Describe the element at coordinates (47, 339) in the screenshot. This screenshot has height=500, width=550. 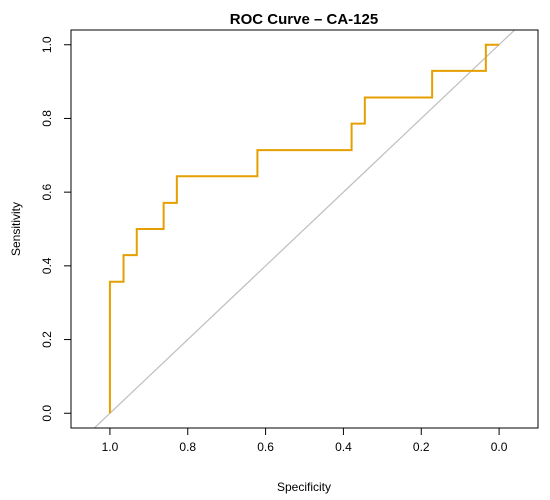
I see `y-tick-label: 0.2` at that location.